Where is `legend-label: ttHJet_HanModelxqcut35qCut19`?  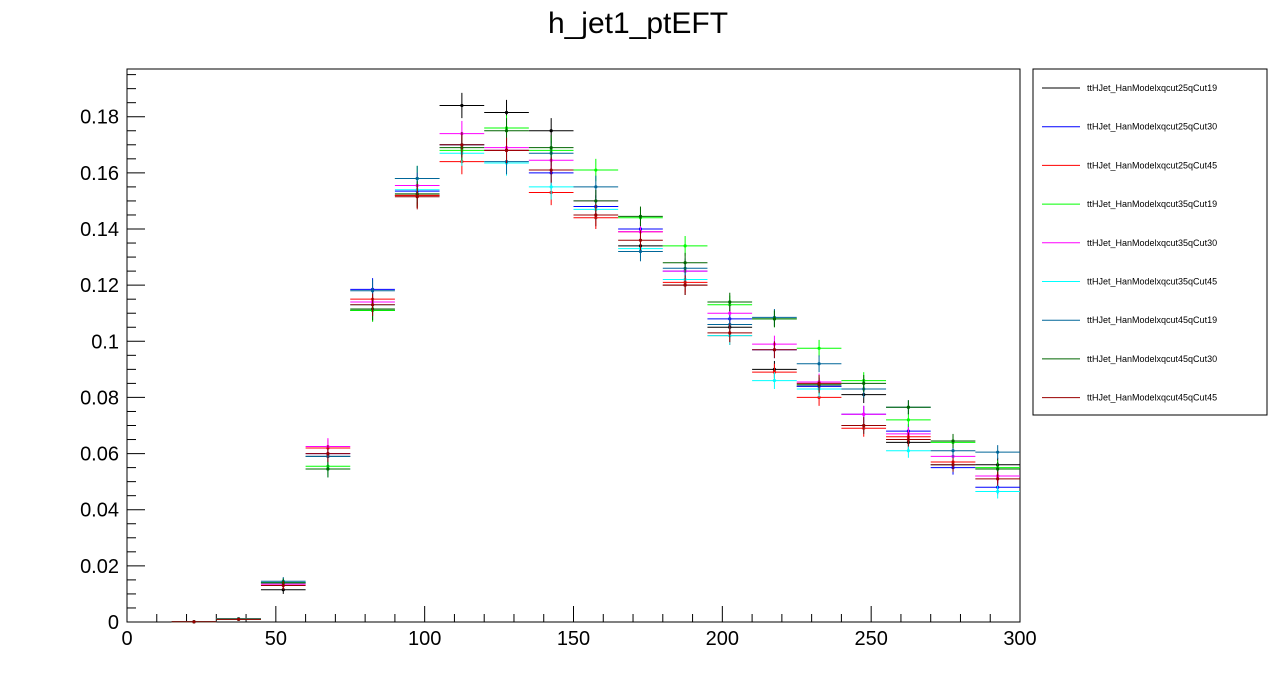 legend-label: ttHJet_HanModelxqcut35qCut19 is located at coordinates (1152, 204).